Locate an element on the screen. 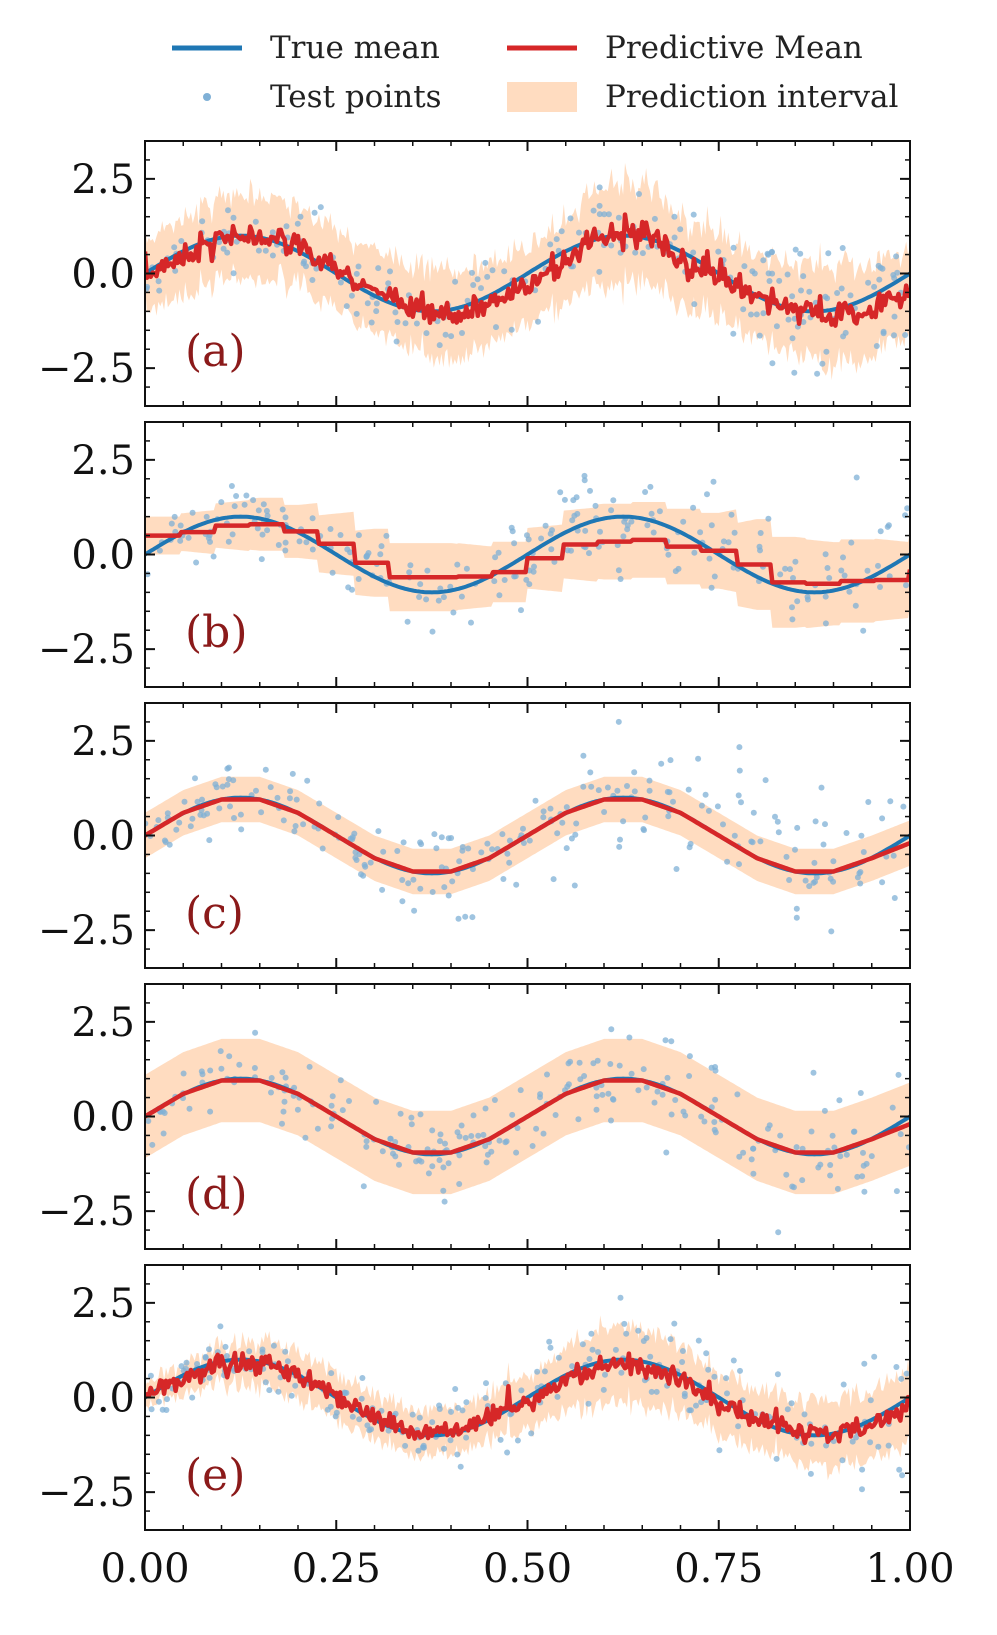 Image resolution: width=997 pixels, height=1635 pixels. legend-predictive-mean-label: Predictive Mean is located at coordinates (734, 48).